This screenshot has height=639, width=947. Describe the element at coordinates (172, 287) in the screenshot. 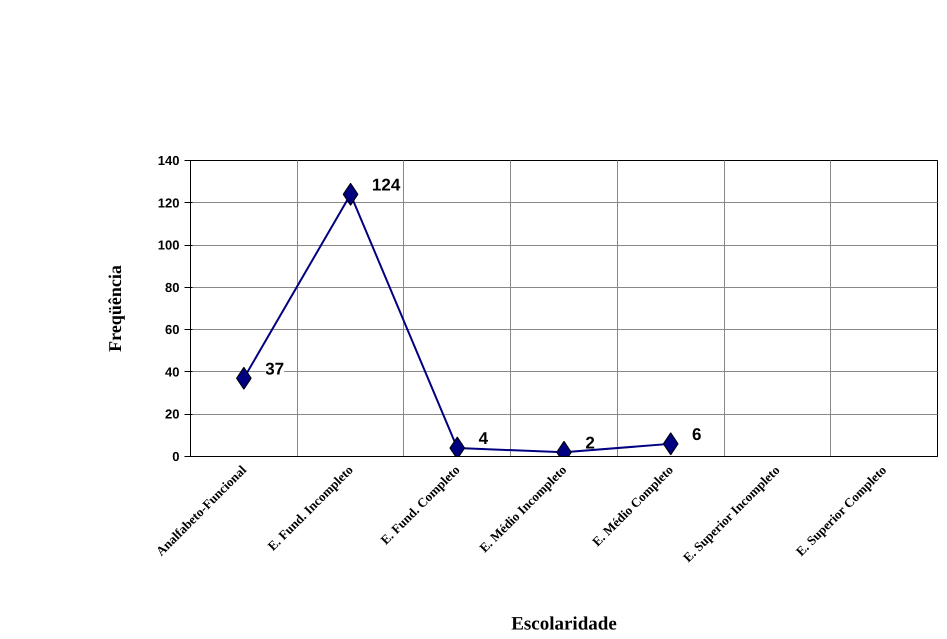

I see `y-tick-label: 80` at that location.